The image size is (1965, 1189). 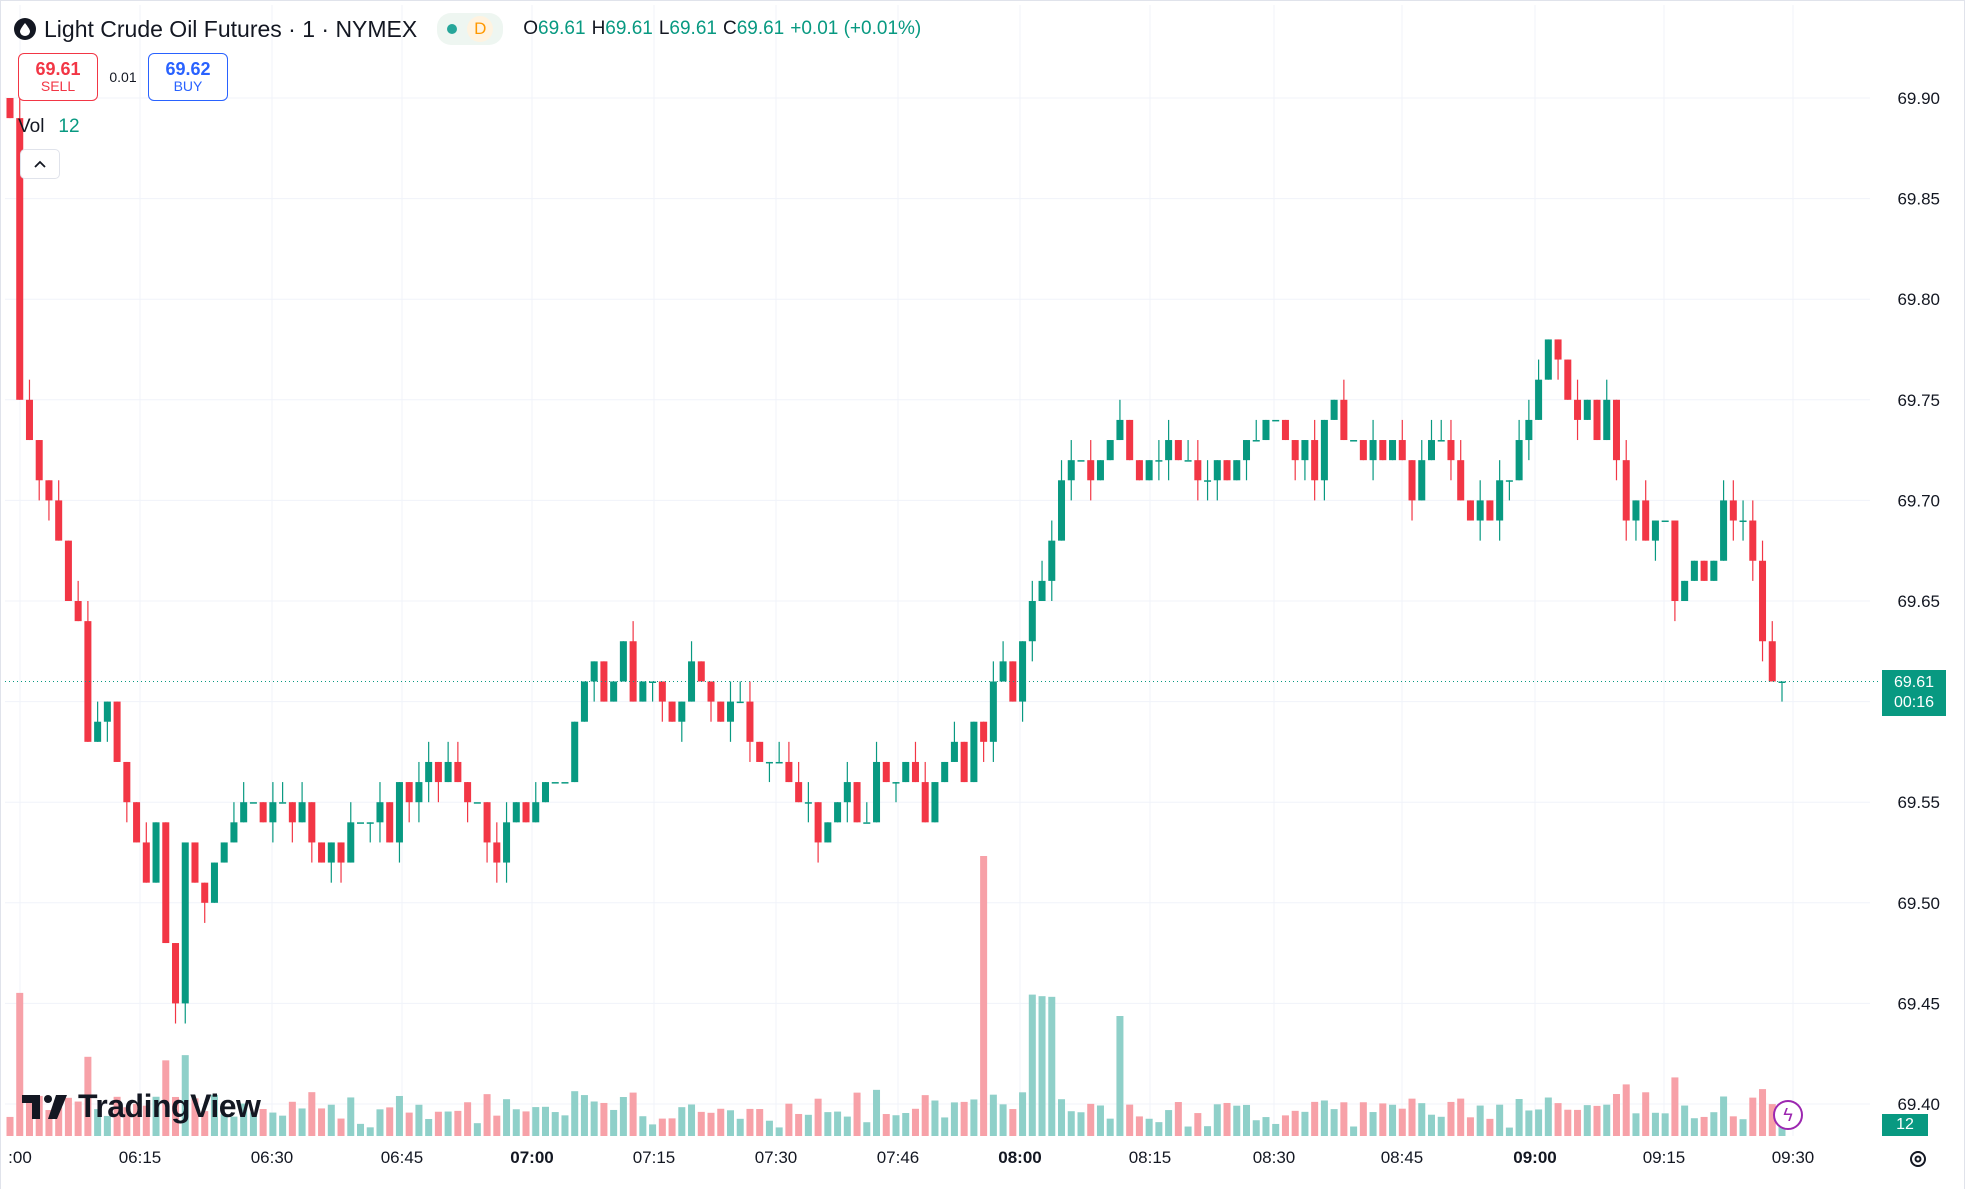 I want to click on price-tick-label: 69.80, so click(x=1918, y=299).